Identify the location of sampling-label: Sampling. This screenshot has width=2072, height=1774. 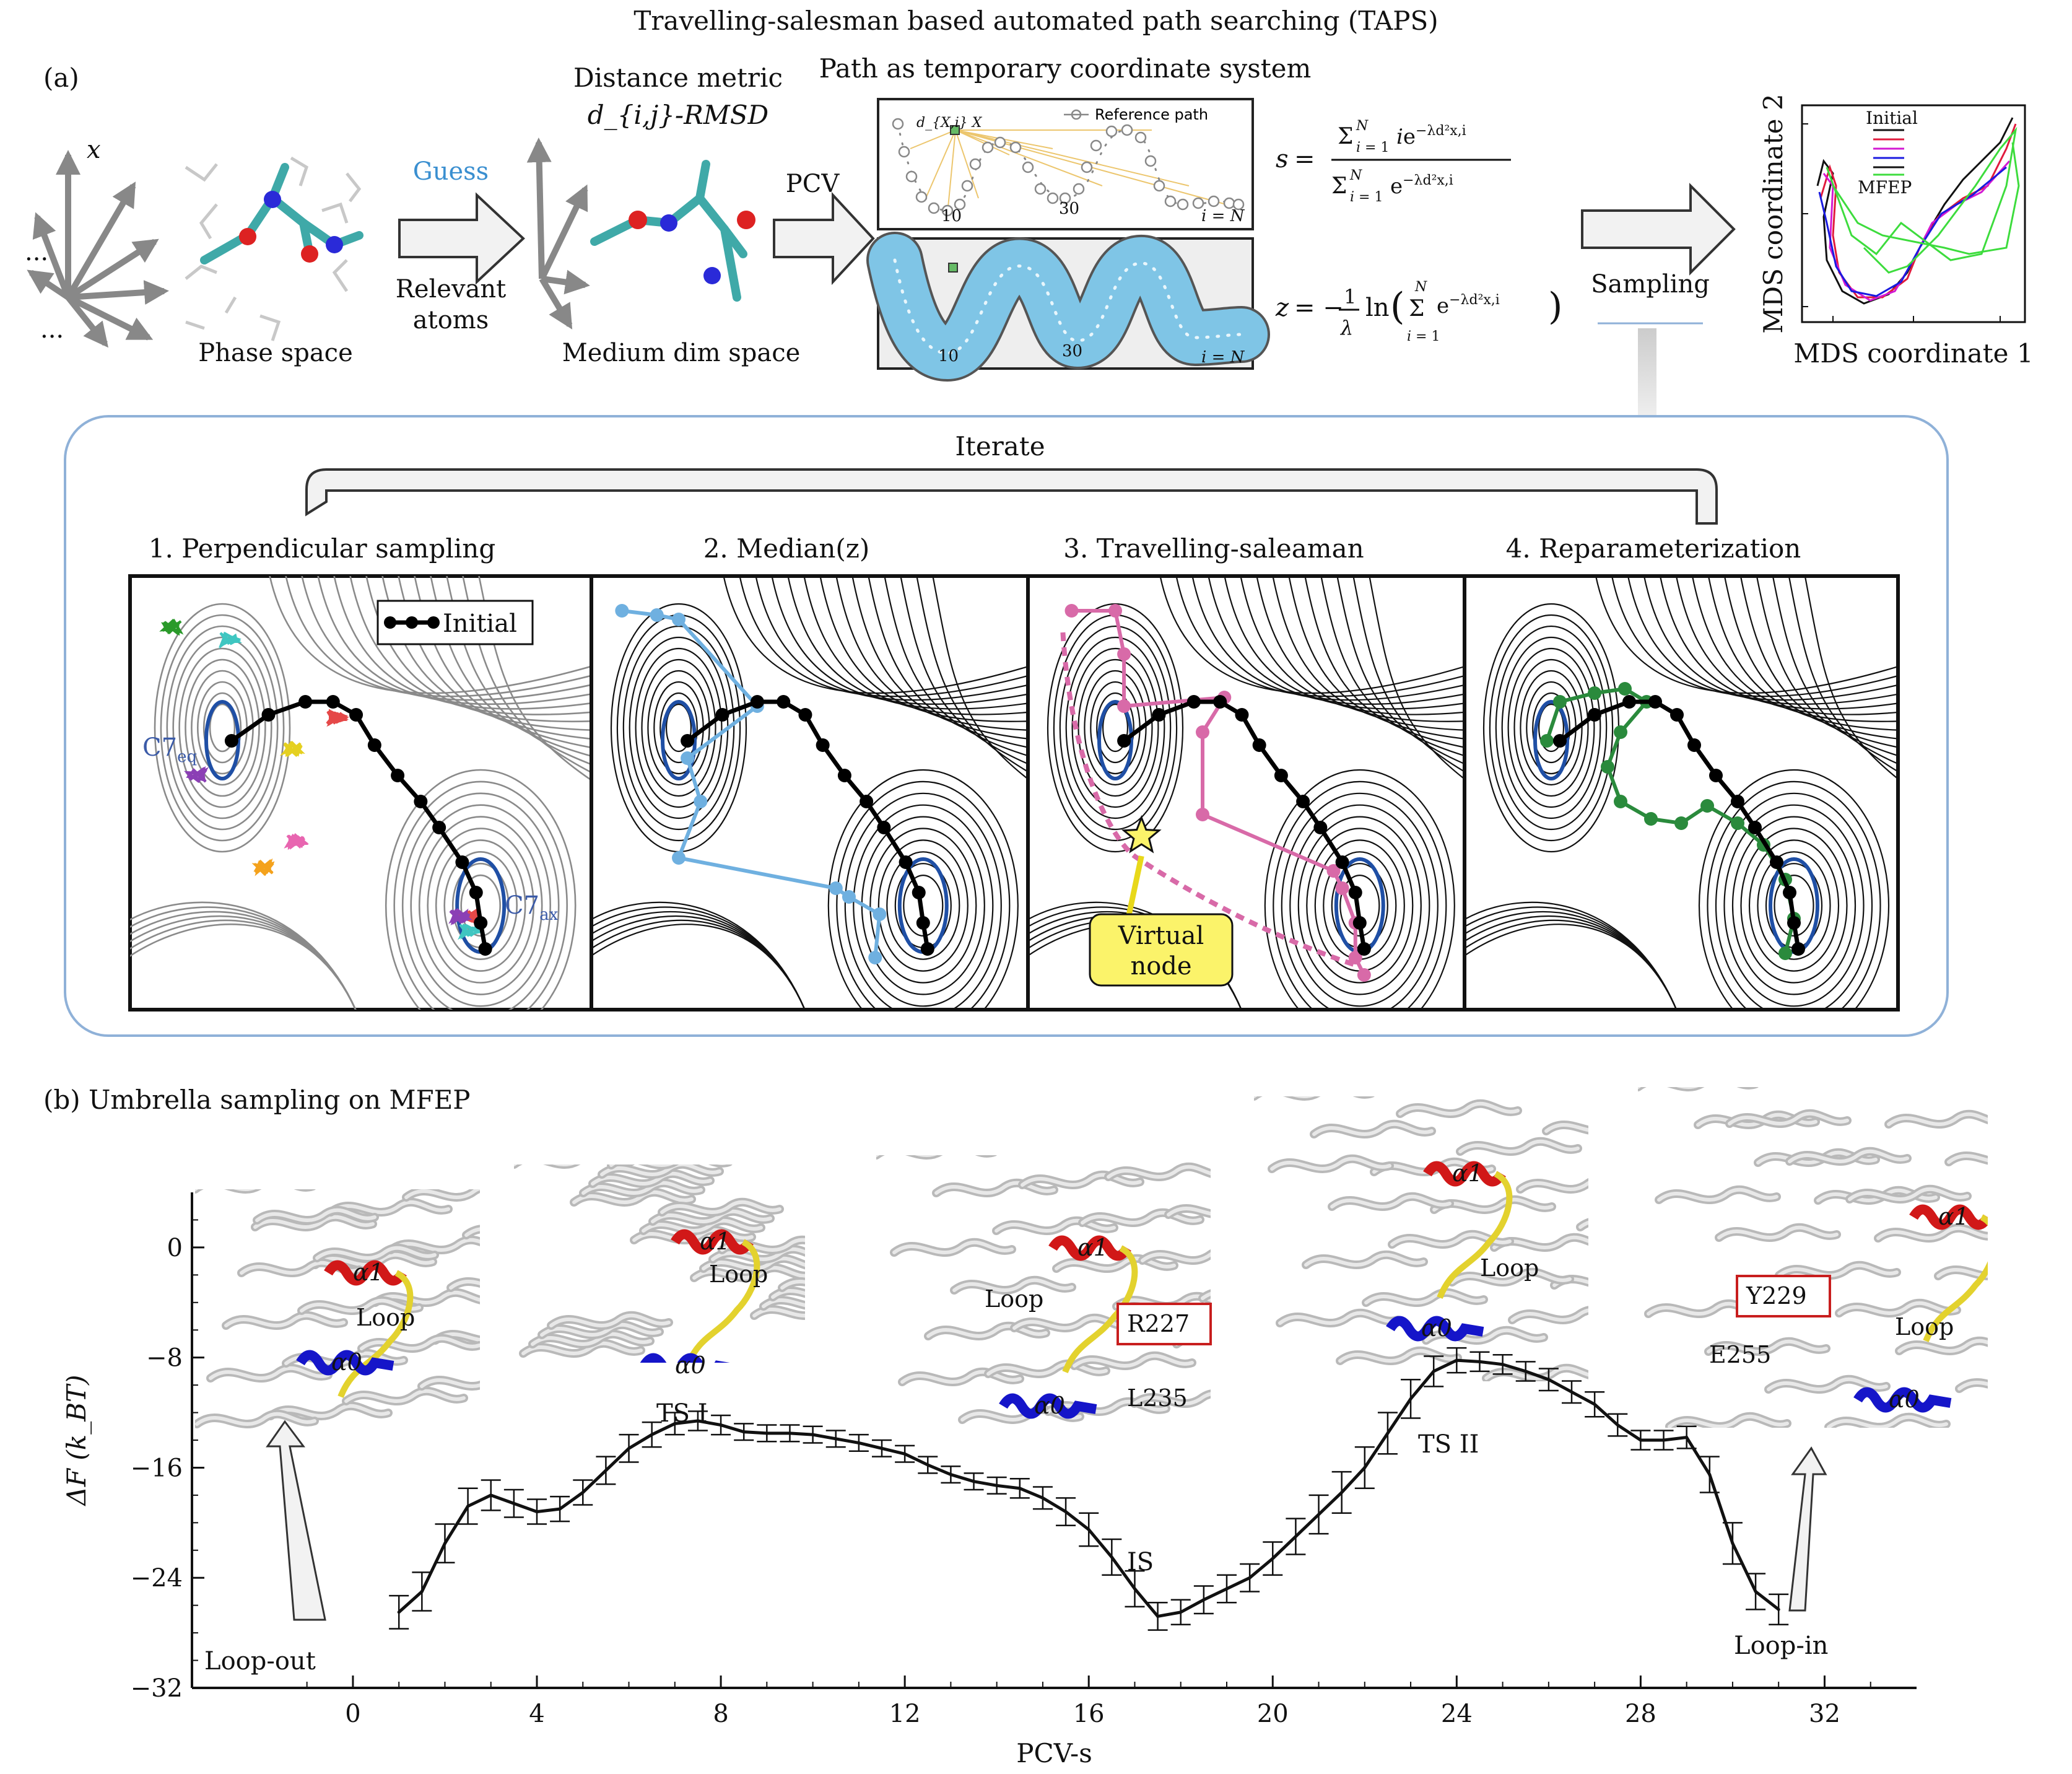
(1650, 284).